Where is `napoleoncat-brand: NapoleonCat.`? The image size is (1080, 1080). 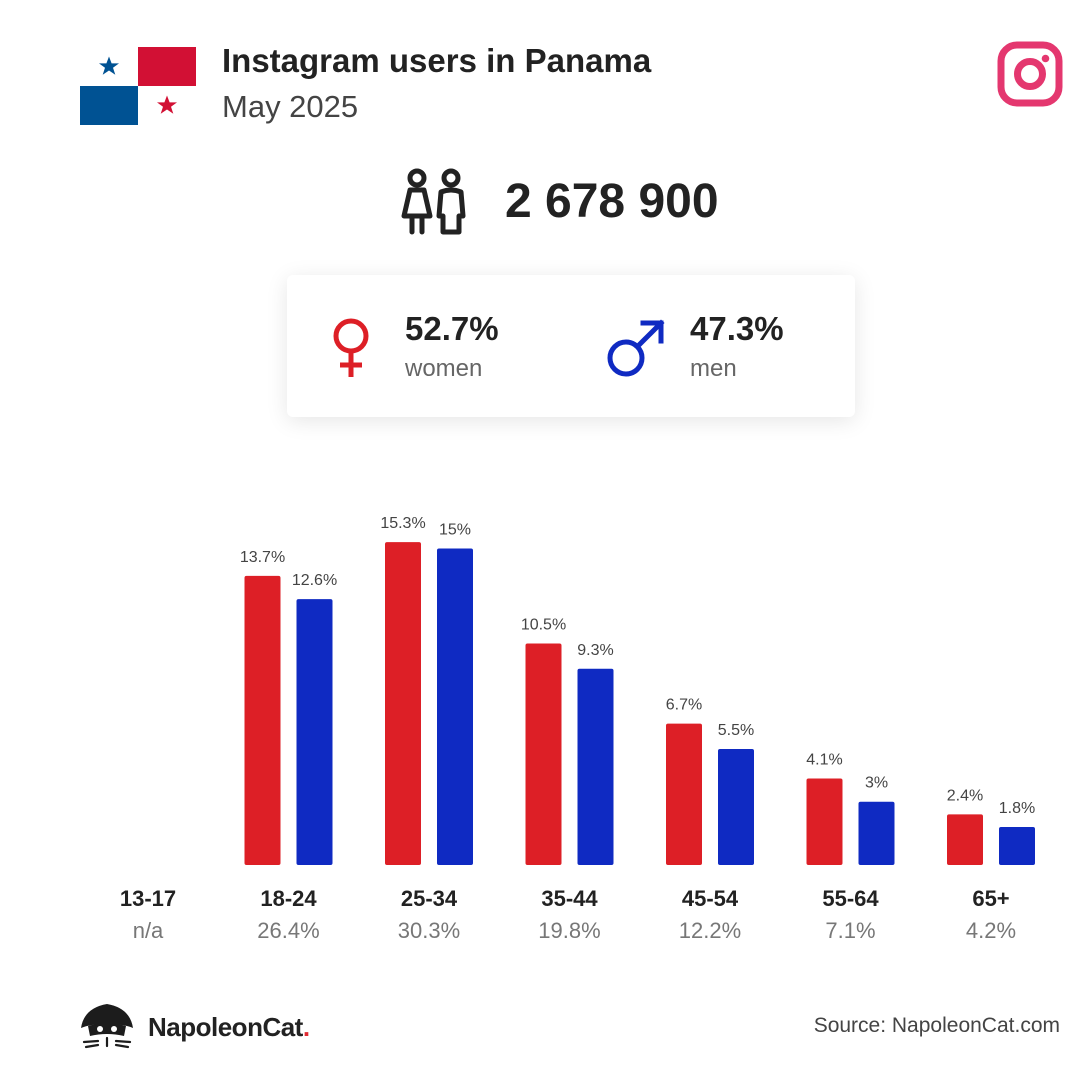
napoleoncat-brand: NapoleonCat. is located at coordinates (208, 1026).